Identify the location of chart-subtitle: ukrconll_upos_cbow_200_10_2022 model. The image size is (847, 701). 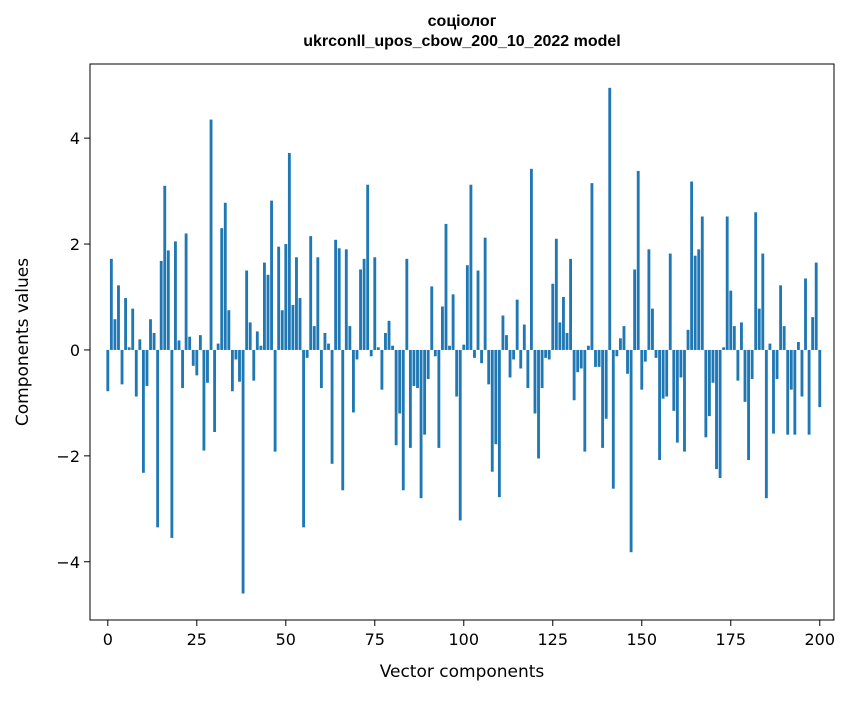
(462, 41).